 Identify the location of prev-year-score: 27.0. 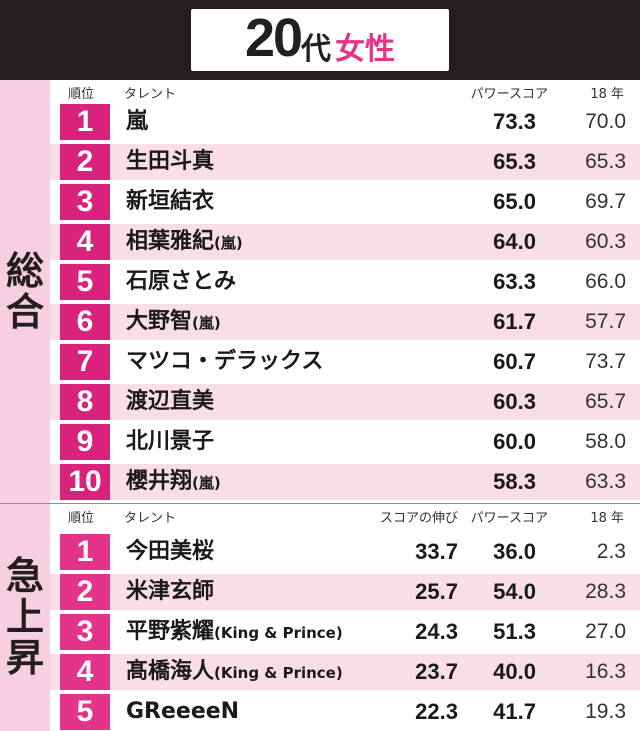
(605, 631).